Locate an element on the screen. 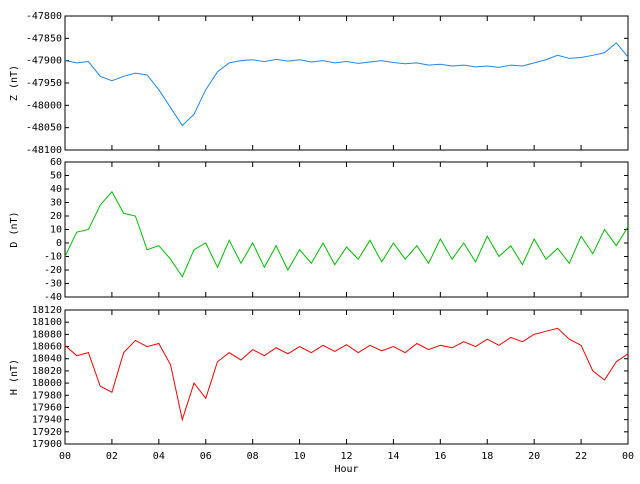 The image size is (640, 484). y-tick-label: 0 is located at coordinates (59, 243).